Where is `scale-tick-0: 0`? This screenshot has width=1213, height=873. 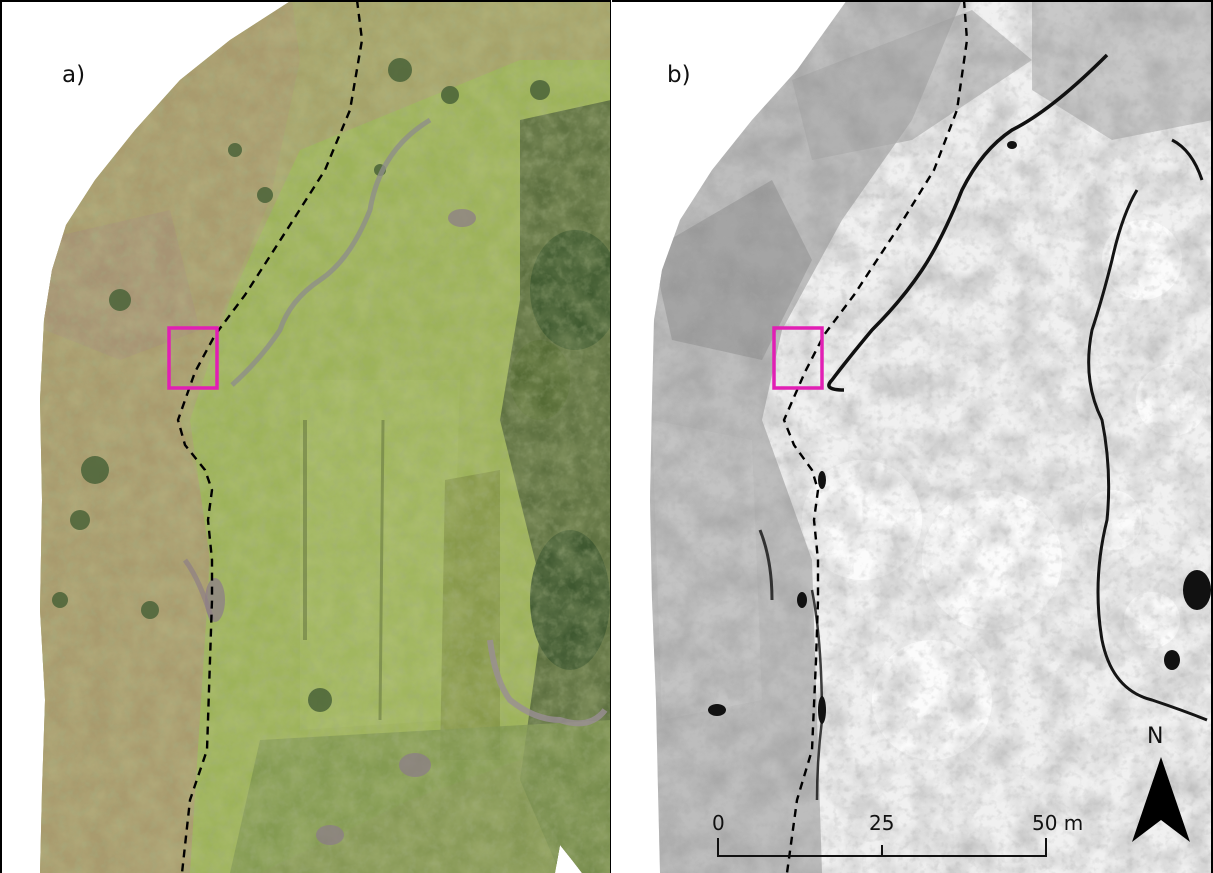 scale-tick-0: 0 is located at coordinates (718, 823).